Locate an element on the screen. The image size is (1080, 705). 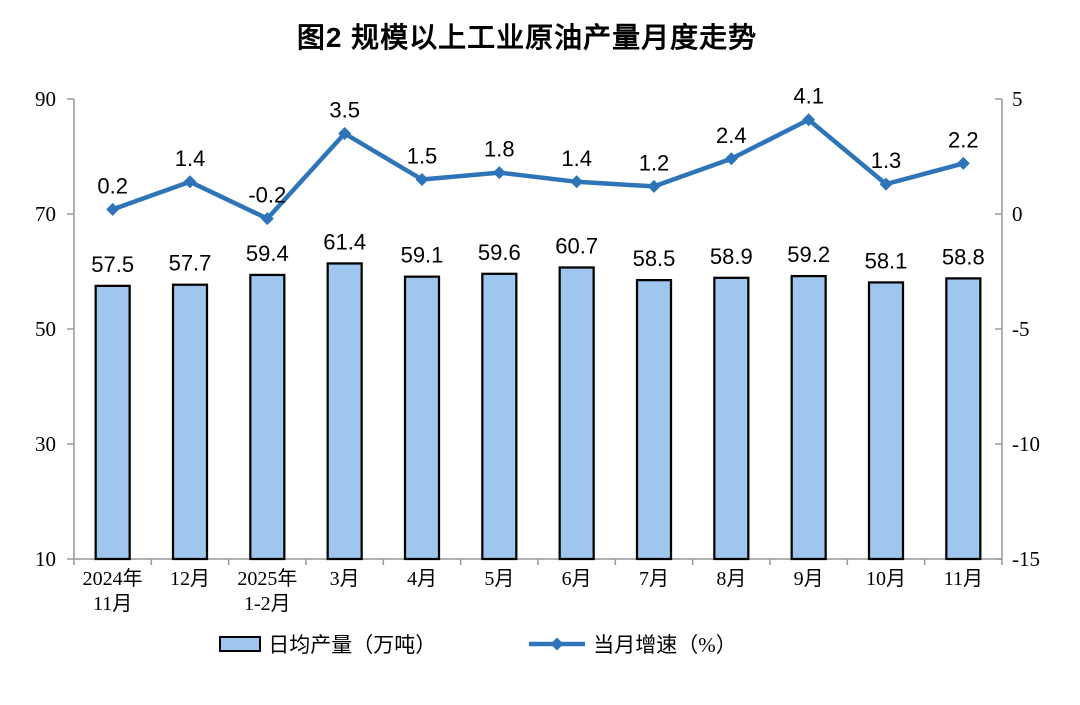
left-axis-tick-label: 50 is located at coordinates (45, 329).